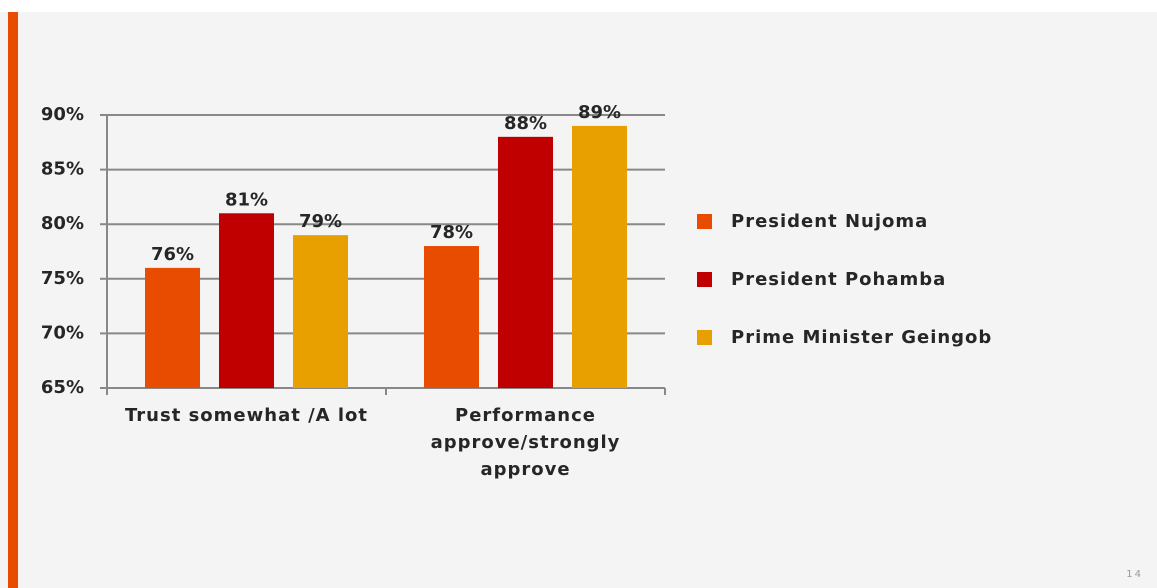 This screenshot has width=1157, height=588. Describe the element at coordinates (578, 6) in the screenshot. I see `top-strip` at that location.